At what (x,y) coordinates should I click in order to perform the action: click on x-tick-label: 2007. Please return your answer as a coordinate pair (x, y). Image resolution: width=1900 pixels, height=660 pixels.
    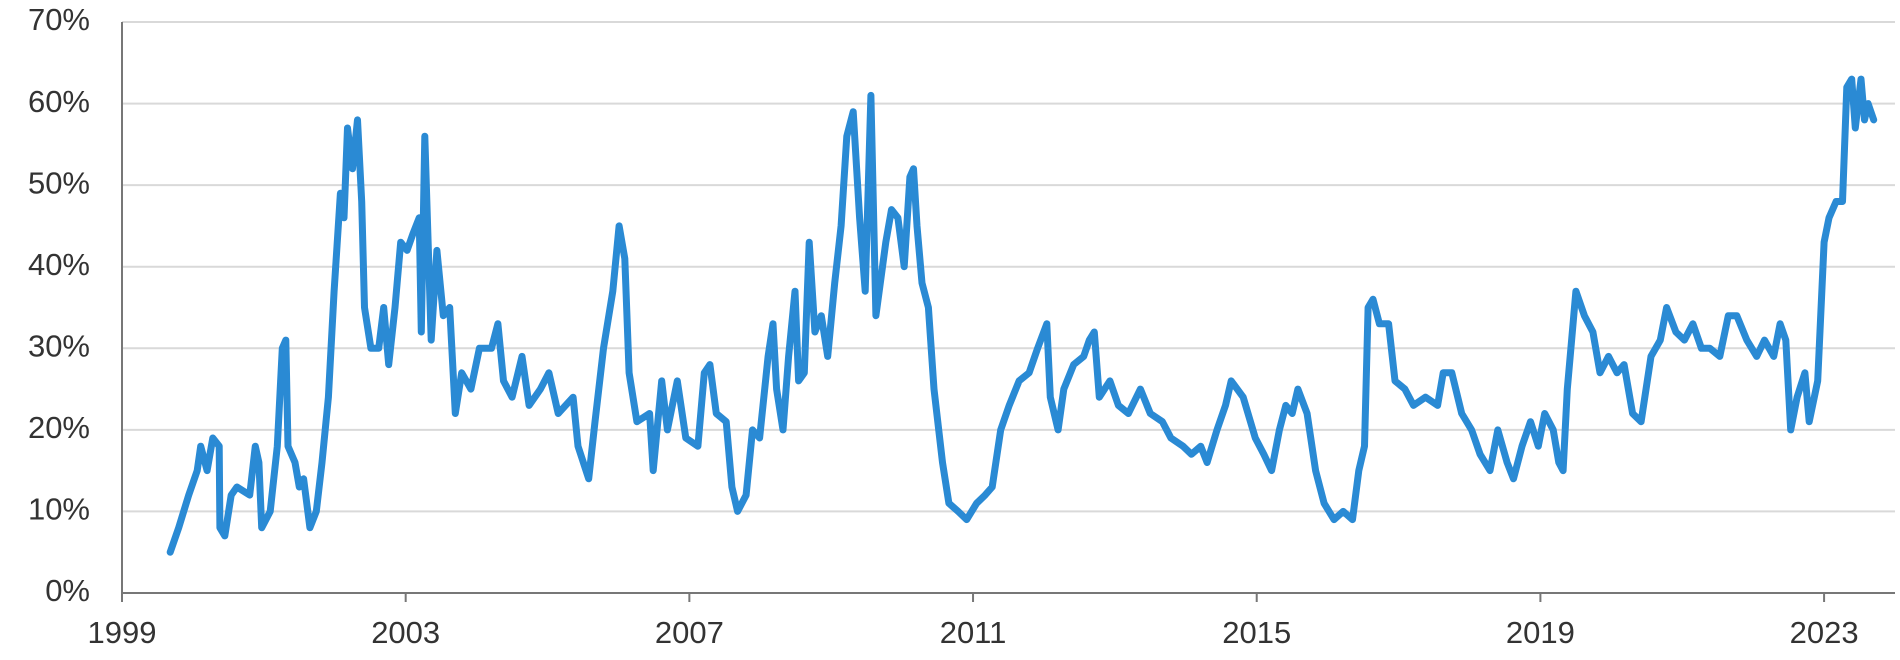
    Looking at the image, I should click on (689, 632).